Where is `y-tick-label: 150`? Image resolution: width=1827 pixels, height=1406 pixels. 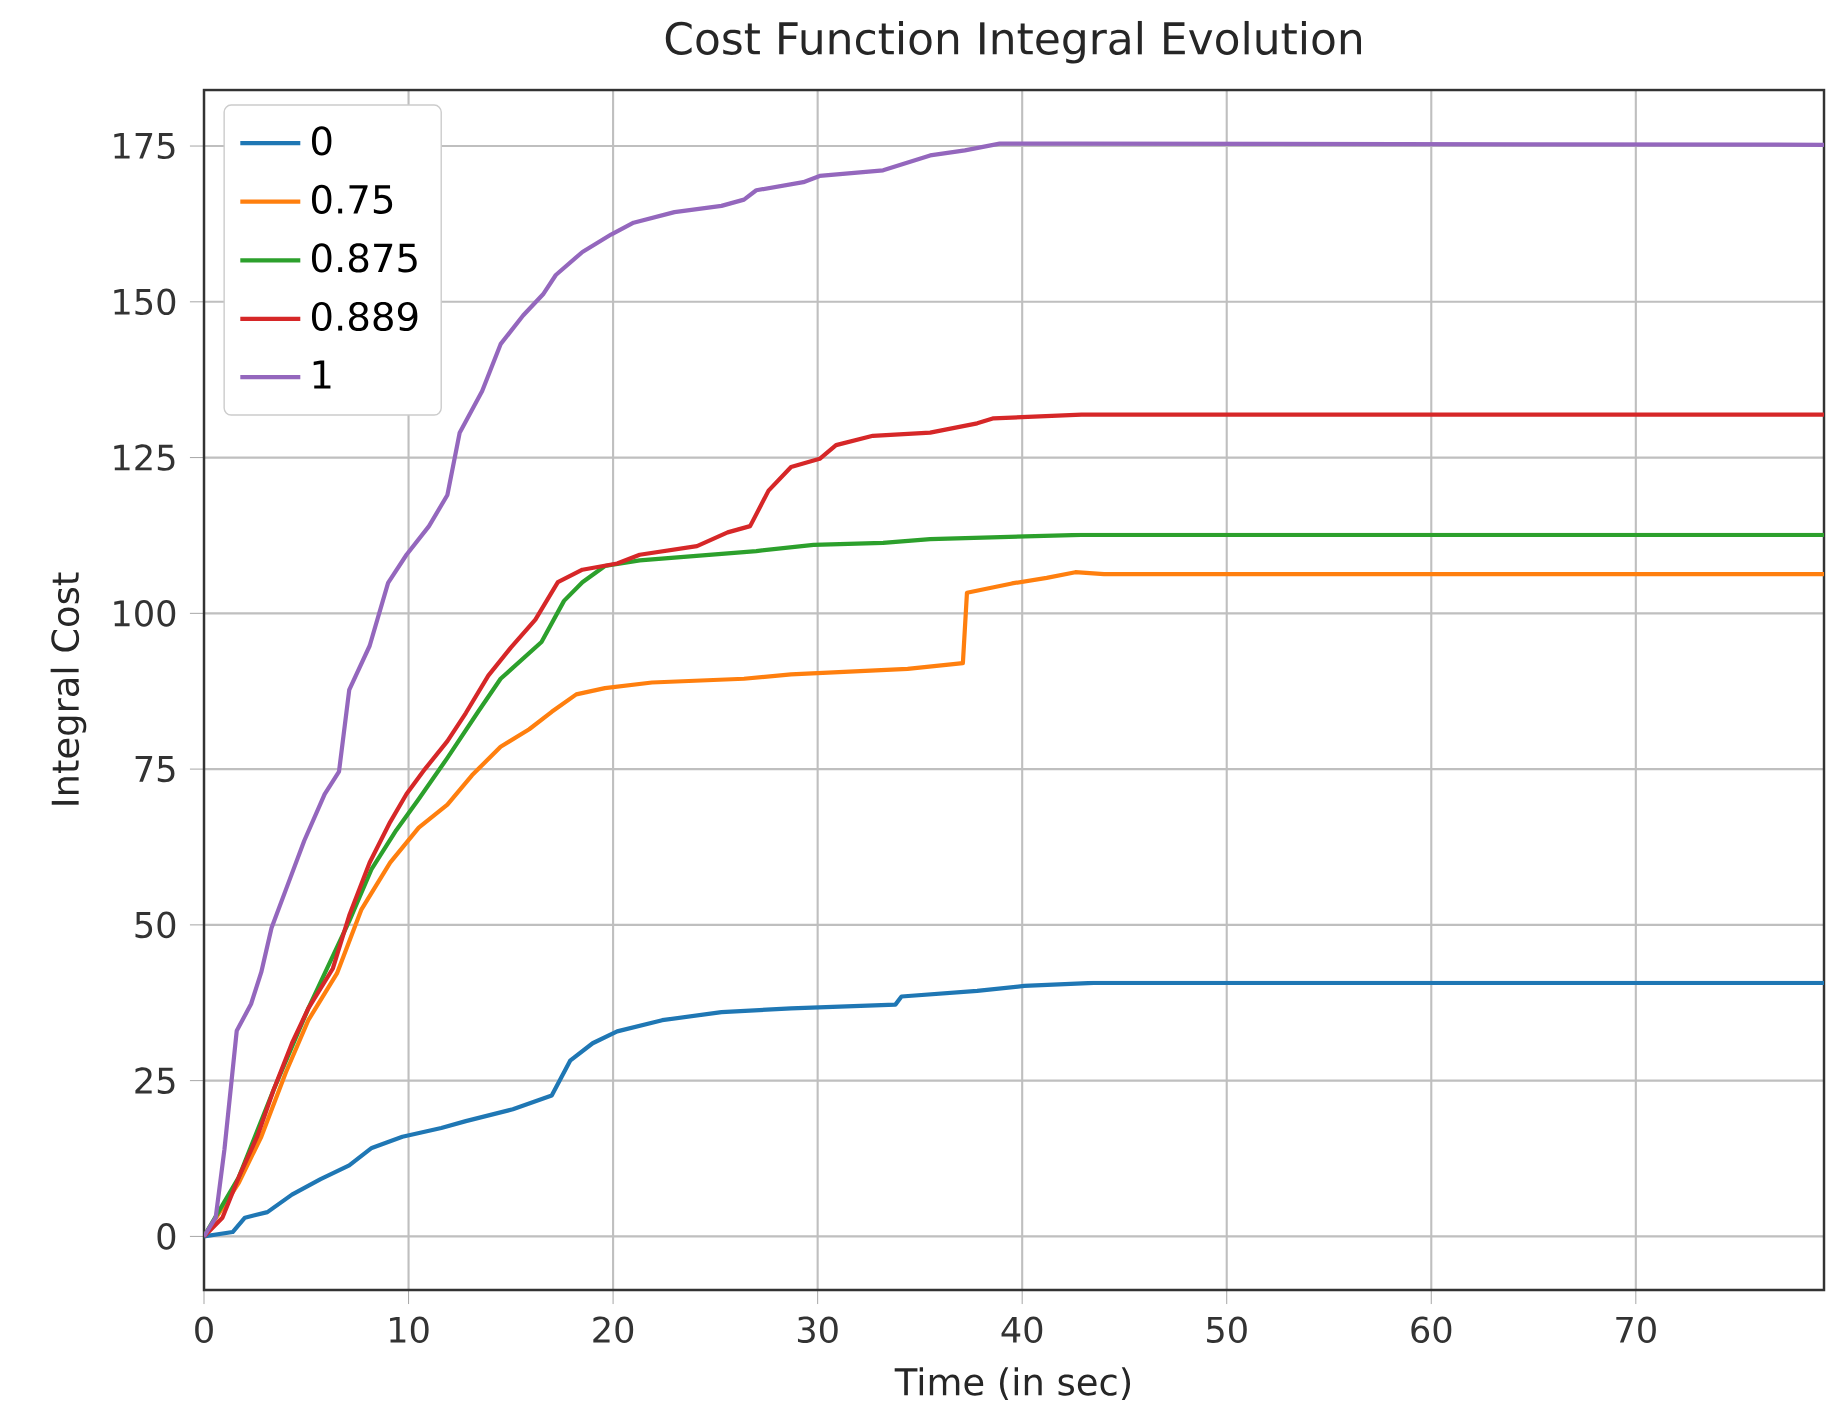 y-tick-label: 150 is located at coordinates (145, 302).